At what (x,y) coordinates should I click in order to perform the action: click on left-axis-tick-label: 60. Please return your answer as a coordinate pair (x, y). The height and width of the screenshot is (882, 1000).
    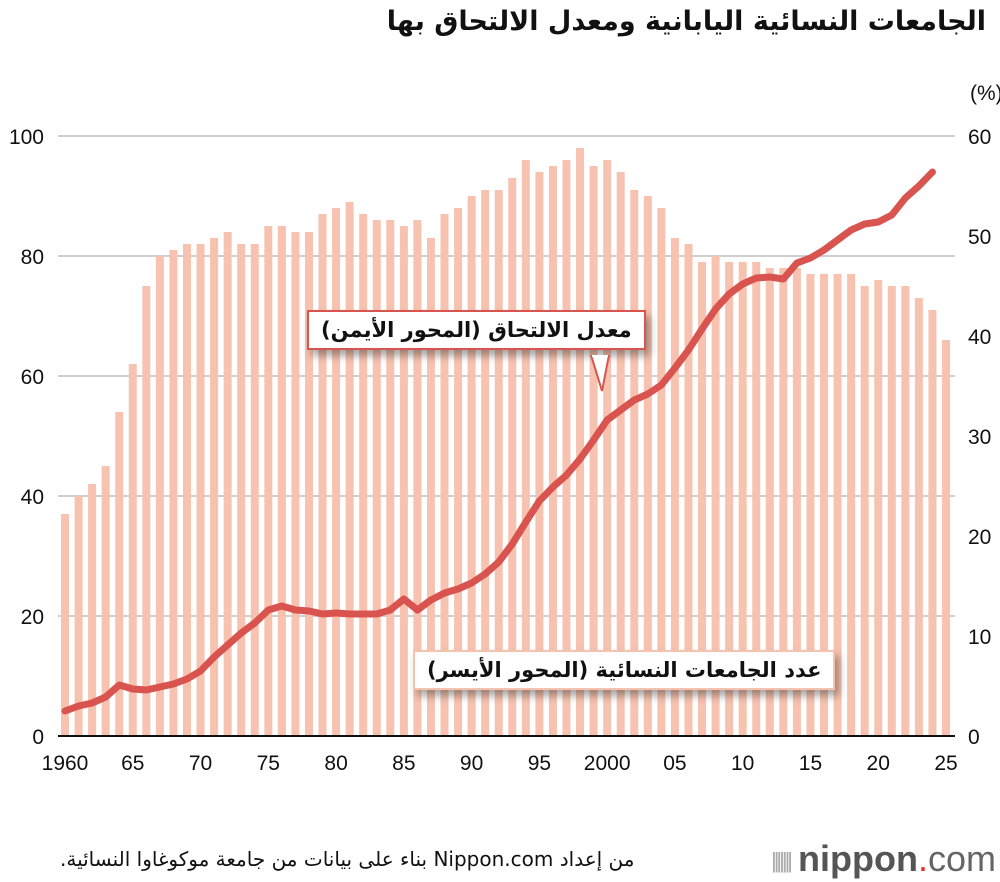
    Looking at the image, I should click on (32, 377).